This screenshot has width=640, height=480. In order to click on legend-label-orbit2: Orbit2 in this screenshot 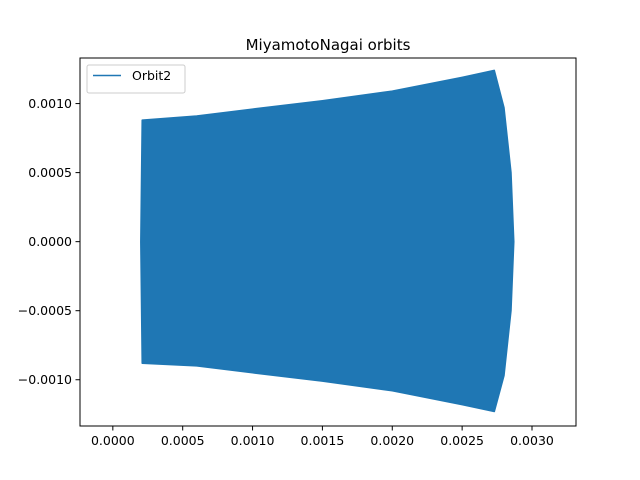, I will do `click(151, 75)`.